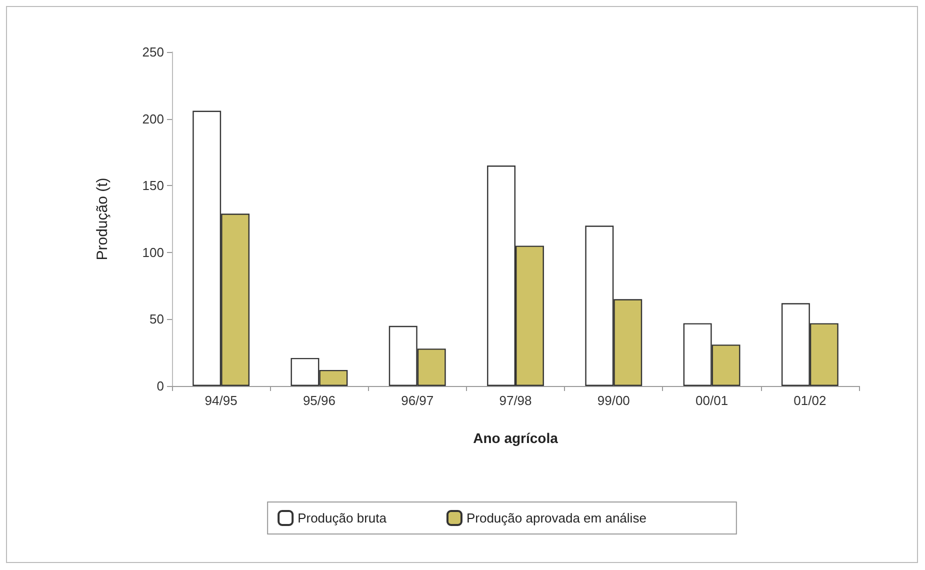 The image size is (925, 570). I want to click on y-tick-label: 150, so click(153, 186).